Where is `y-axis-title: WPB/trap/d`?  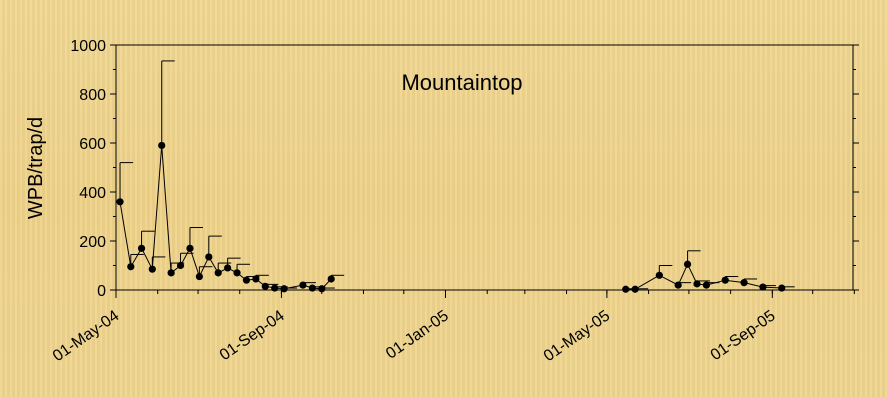
y-axis-title: WPB/trap/d is located at coordinates (36, 168).